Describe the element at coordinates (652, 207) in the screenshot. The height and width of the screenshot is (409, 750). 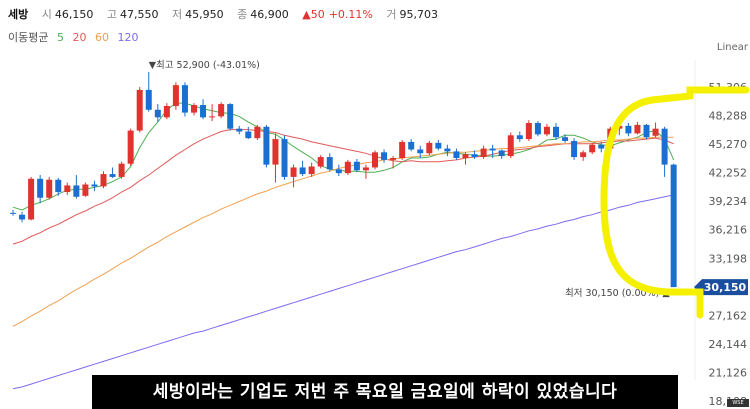
I see `highlight-circle-left` at that location.